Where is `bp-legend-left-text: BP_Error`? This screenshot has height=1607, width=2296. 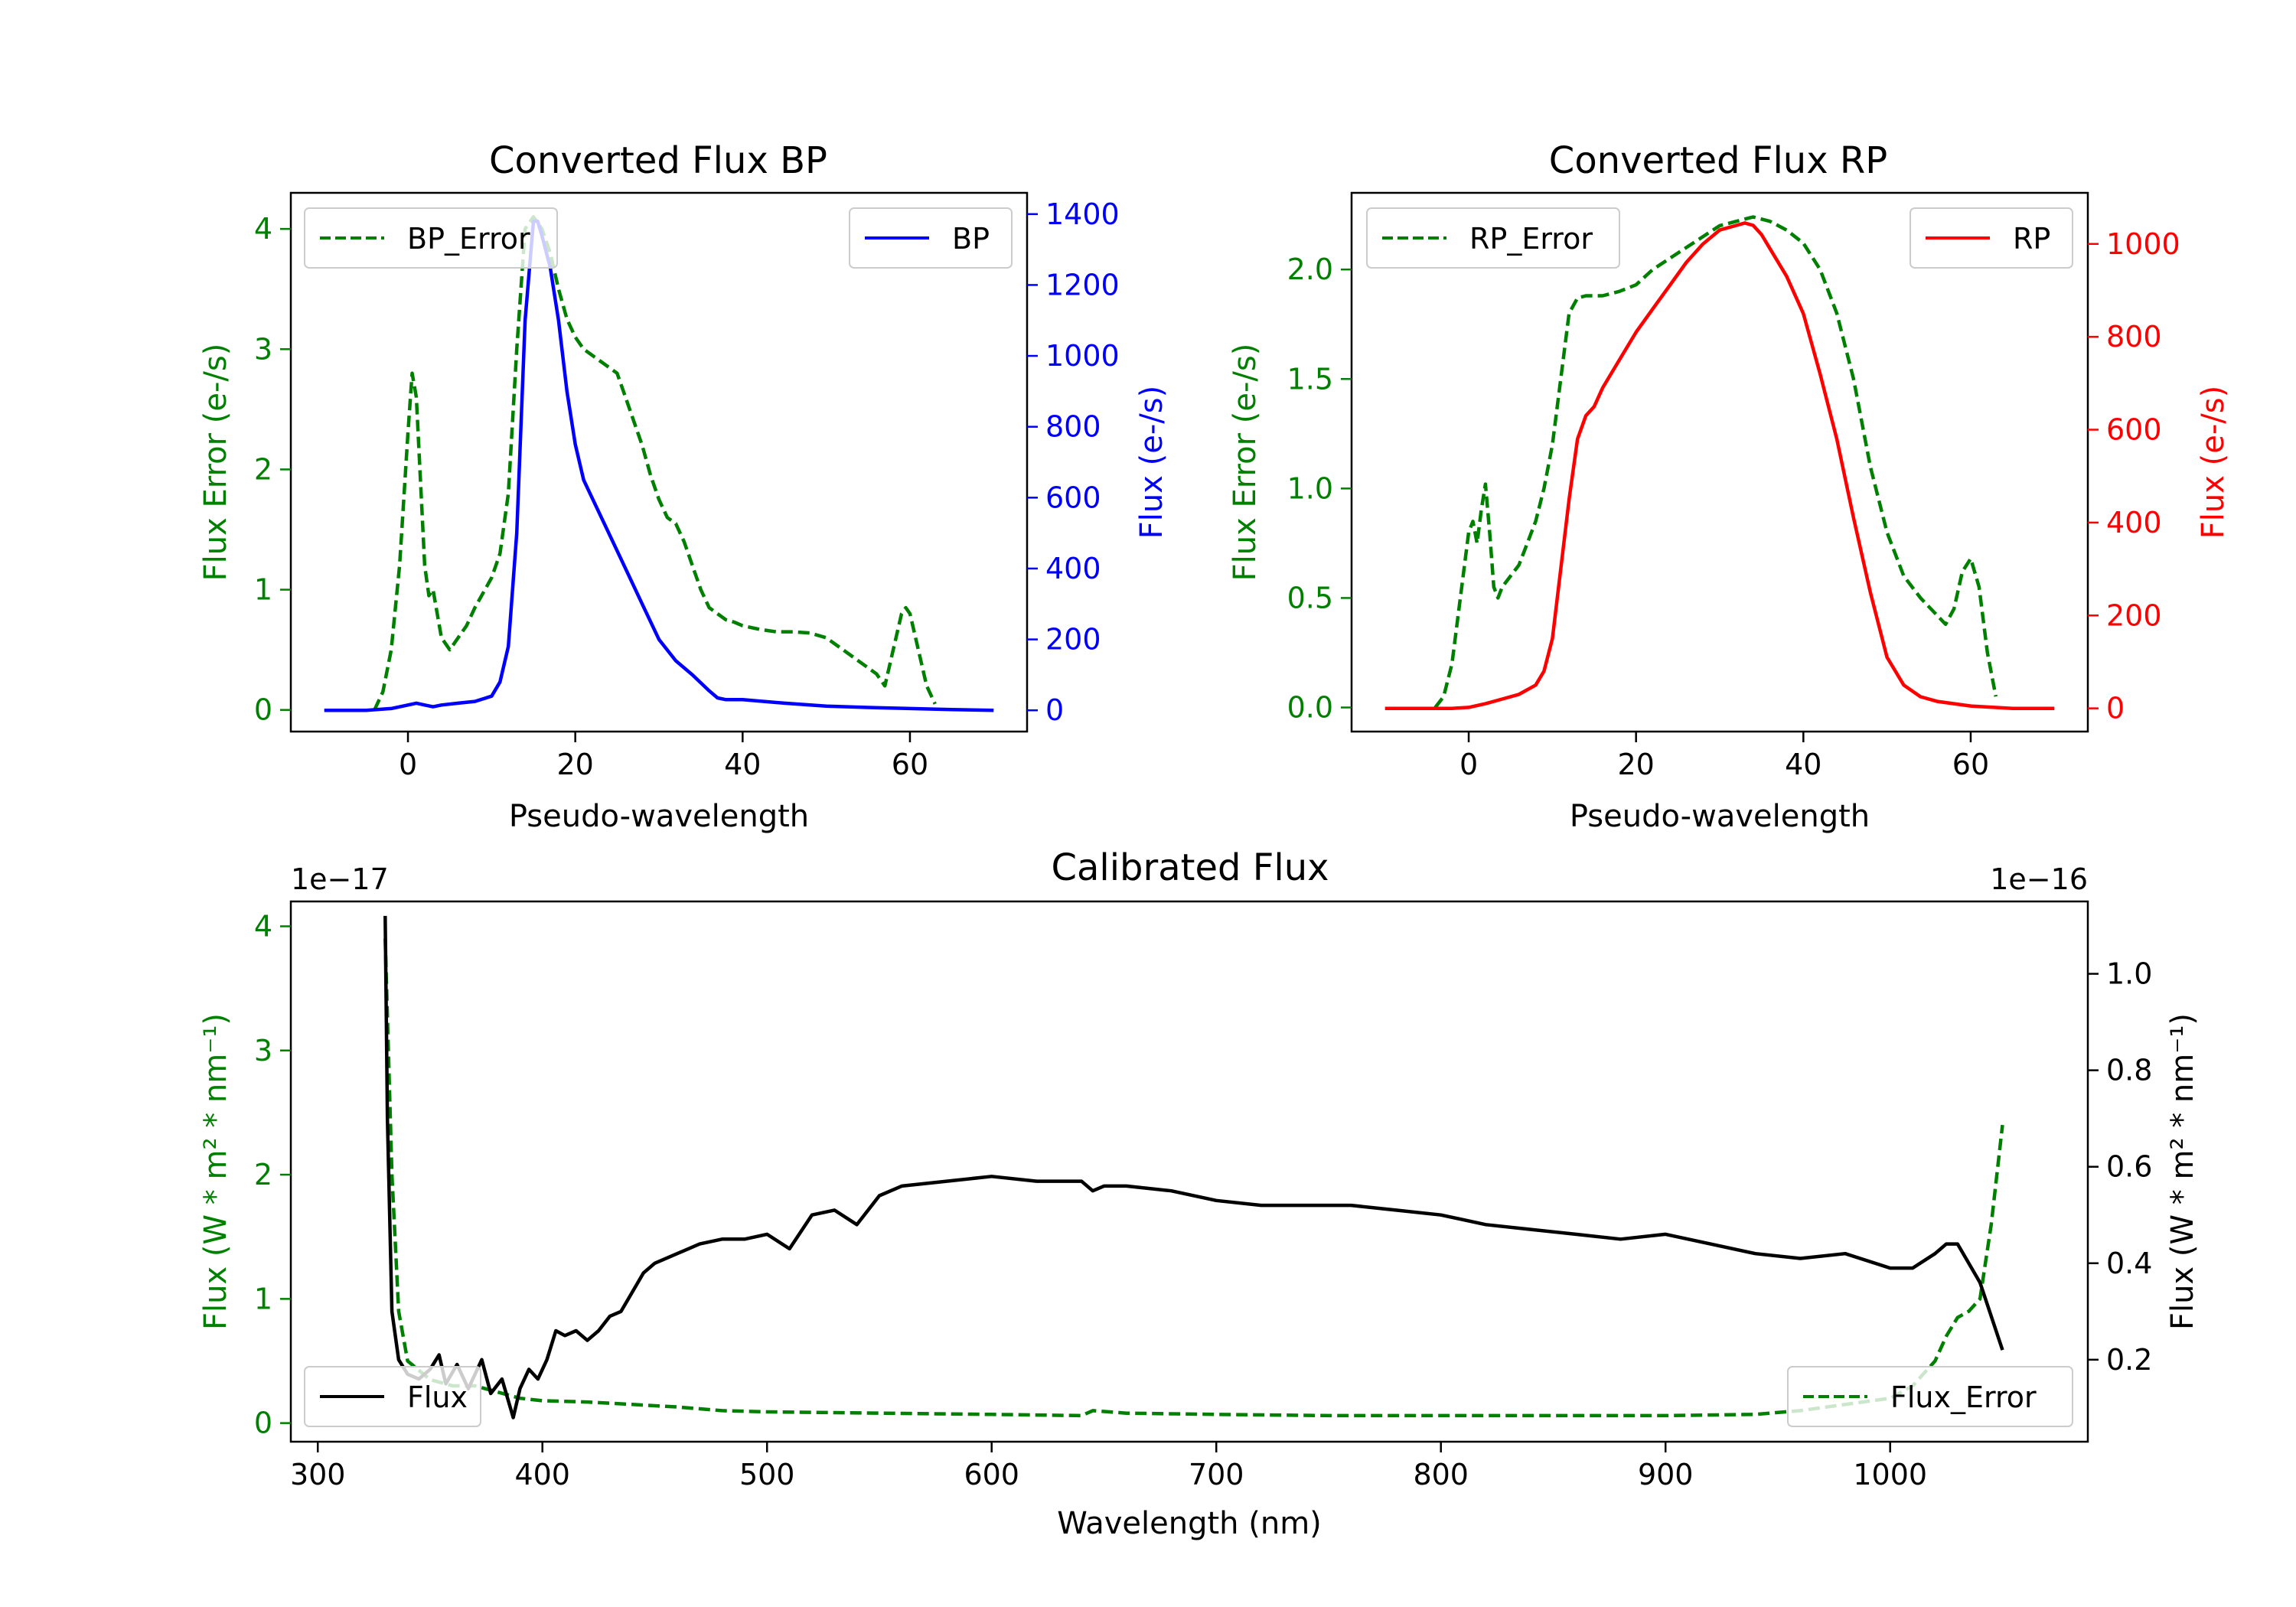
bp-legend-left-text: BP_Error is located at coordinates (468, 239).